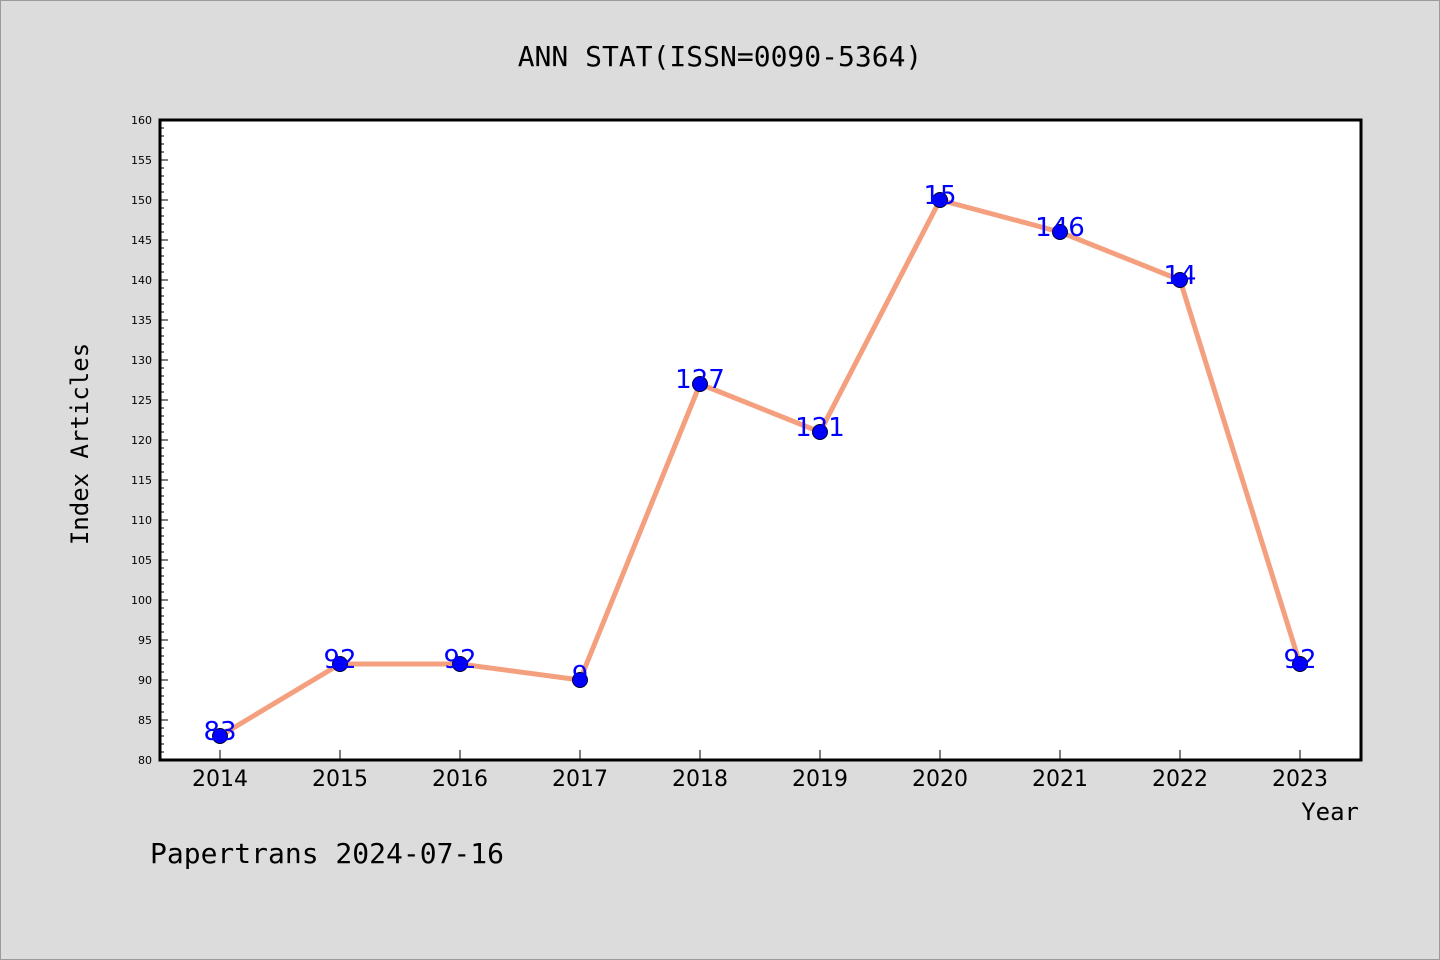 Image resolution: width=1440 pixels, height=960 pixels. I want to click on data-label: 15, so click(939, 196).